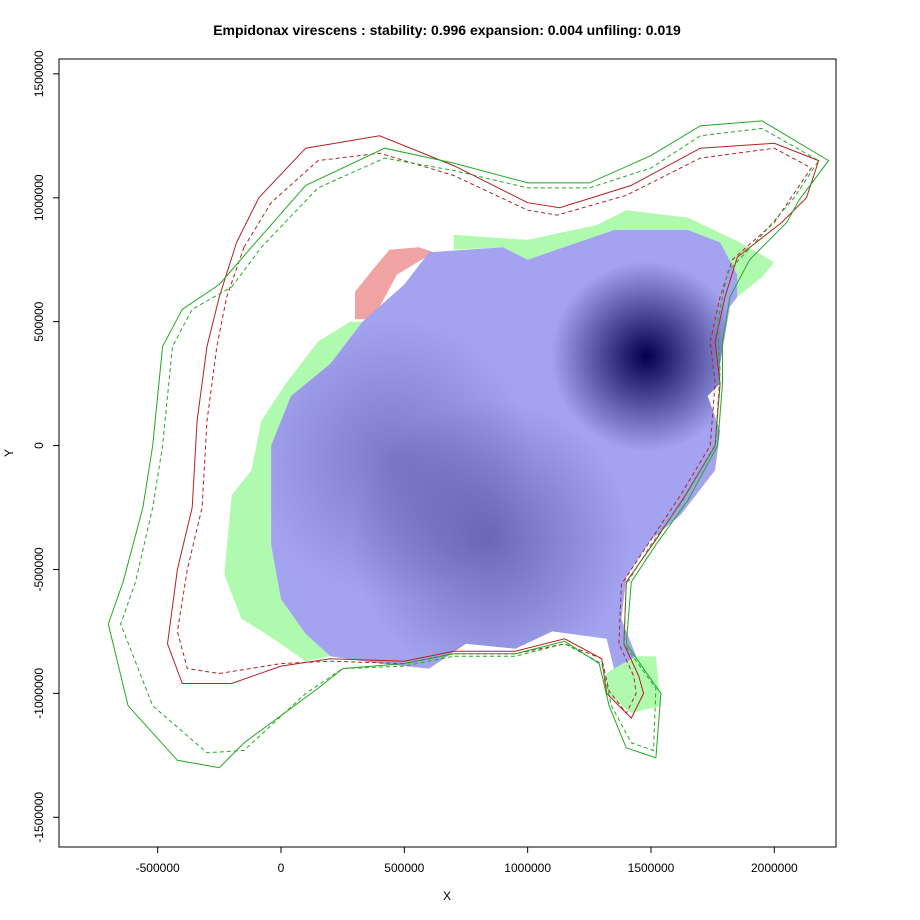 The height and width of the screenshot is (920, 920). I want to click on expansion-region, so click(394, 283).